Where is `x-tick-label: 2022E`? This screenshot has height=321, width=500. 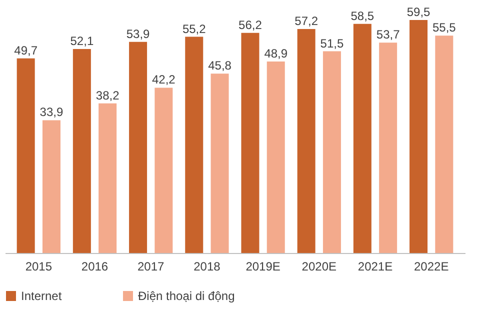
x-tick-label: 2022E is located at coordinates (431, 267).